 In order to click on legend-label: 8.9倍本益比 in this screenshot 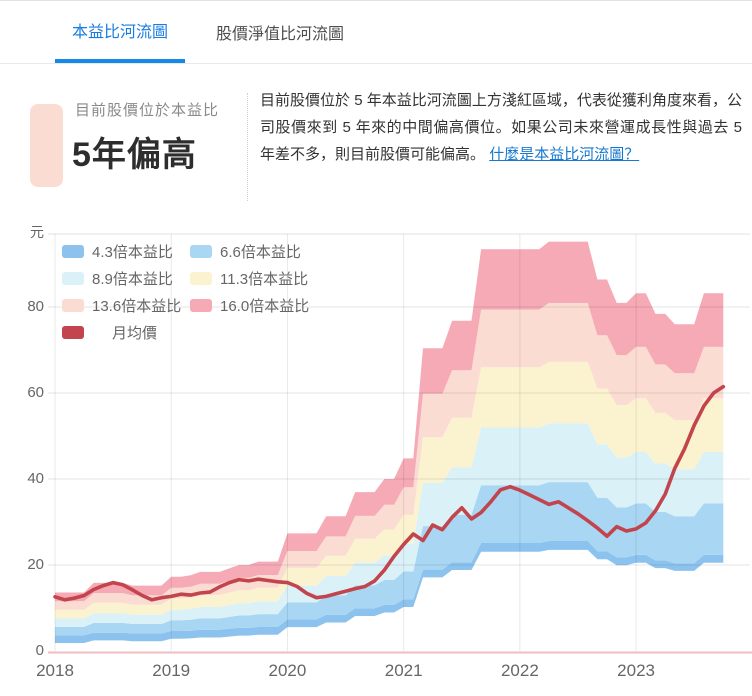, I will do `click(132, 279)`.